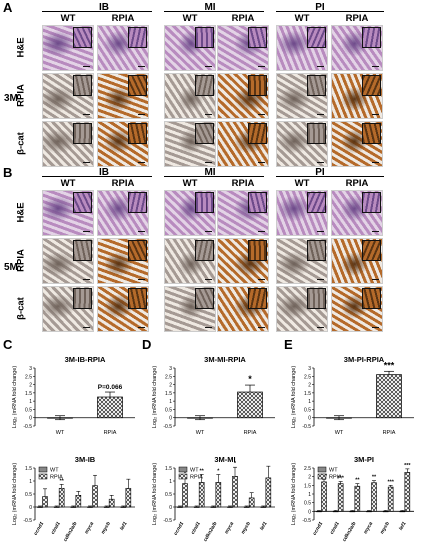  I want to click on panelA-micrograph-r1-c4, so click(302, 96).